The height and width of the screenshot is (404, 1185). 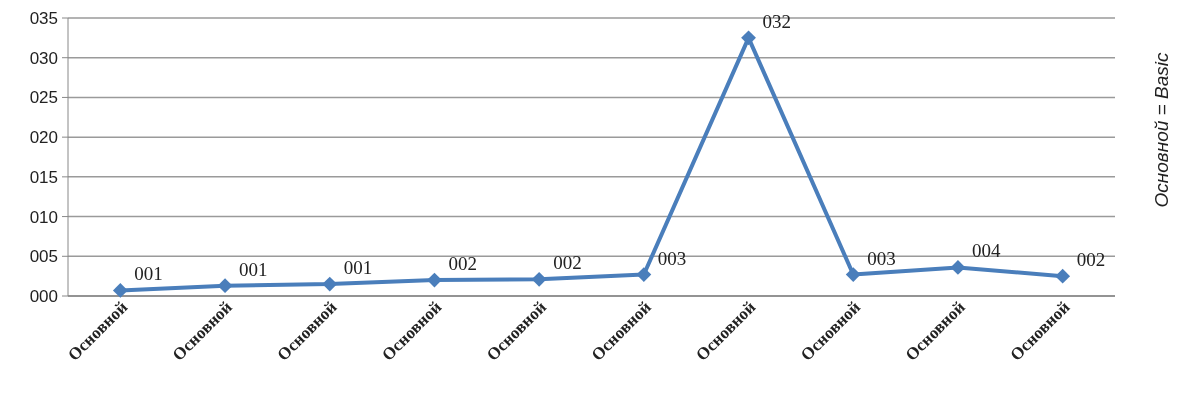 I want to click on data-label: 032, so click(x=777, y=21).